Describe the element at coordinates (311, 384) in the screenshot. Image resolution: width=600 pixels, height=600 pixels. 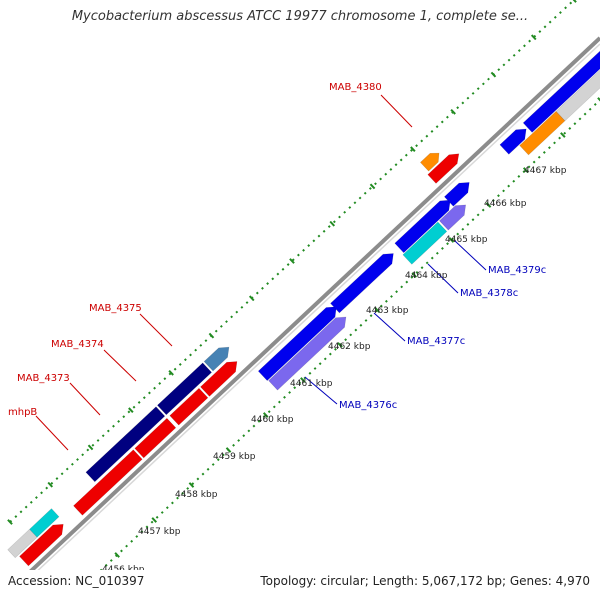
I see `tick-label: 4461 kbp` at that location.